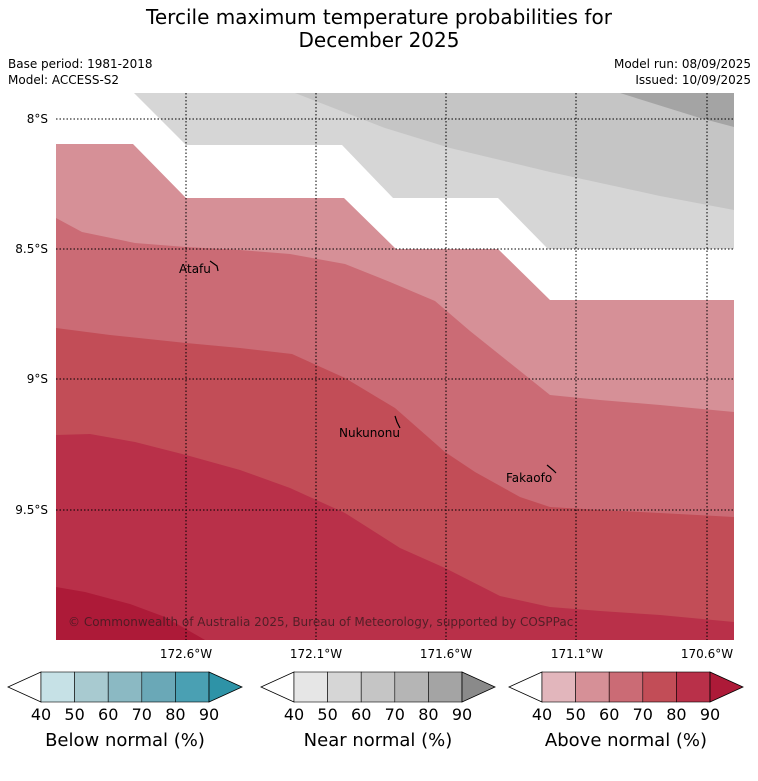  Describe the element at coordinates (478, 687) in the screenshot. I see `colorbar-near-extend-high` at that location.